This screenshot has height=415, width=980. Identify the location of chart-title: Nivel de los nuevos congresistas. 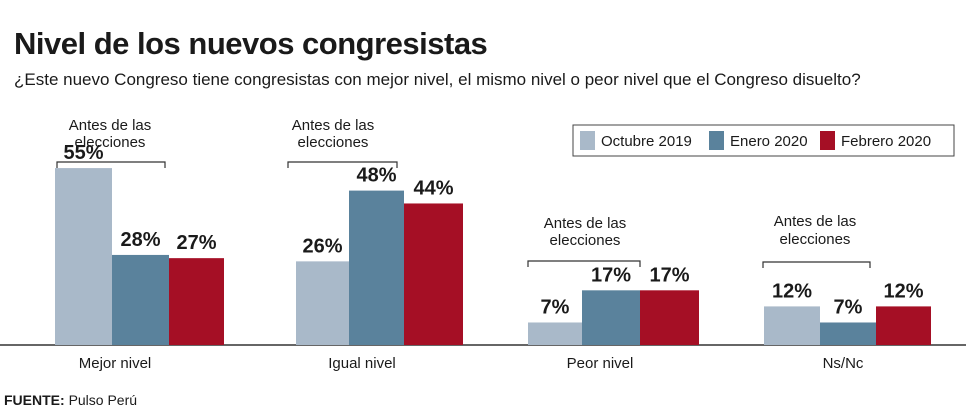
(251, 43).